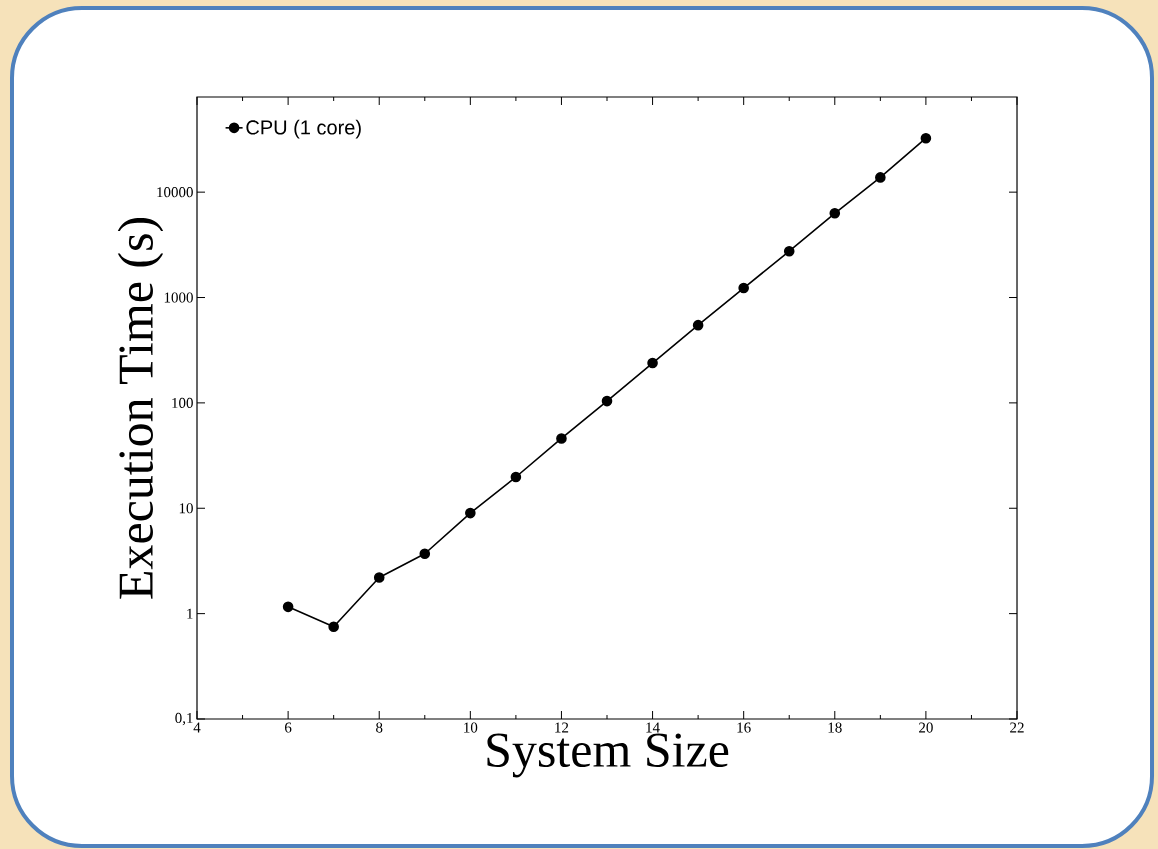 The image size is (1158, 849). Describe the element at coordinates (562, 727) in the screenshot. I see `x-tick-label: 12` at that location.